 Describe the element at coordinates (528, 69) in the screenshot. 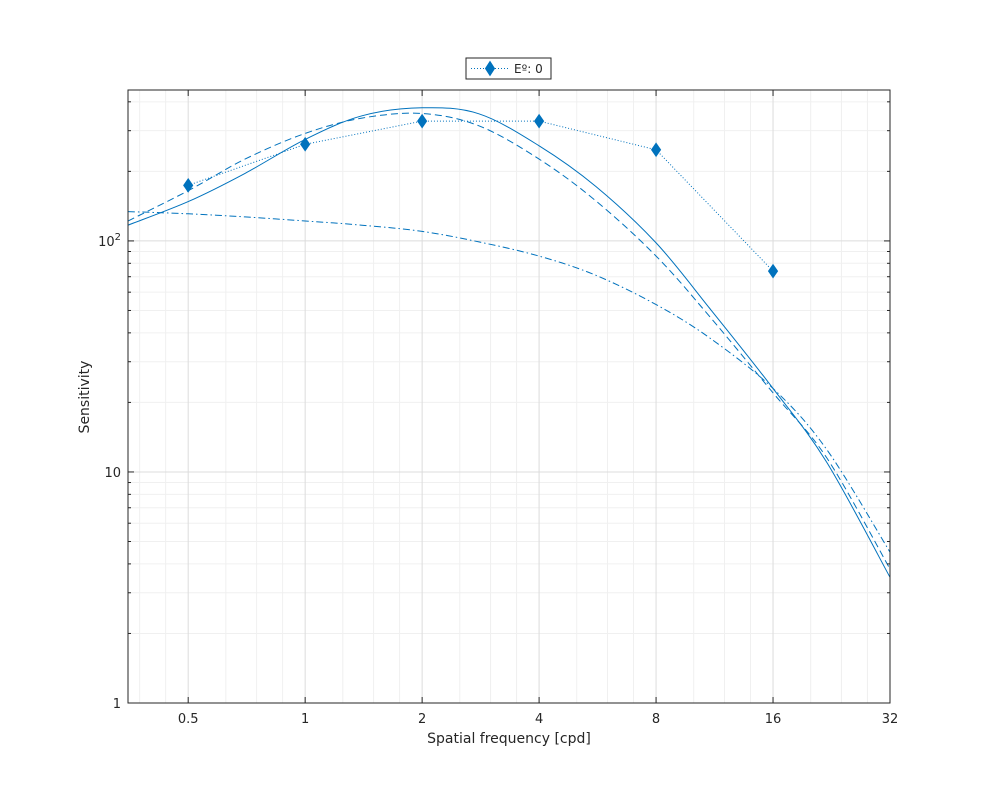

I see `legend-entry-label: Eº: 0` at that location.